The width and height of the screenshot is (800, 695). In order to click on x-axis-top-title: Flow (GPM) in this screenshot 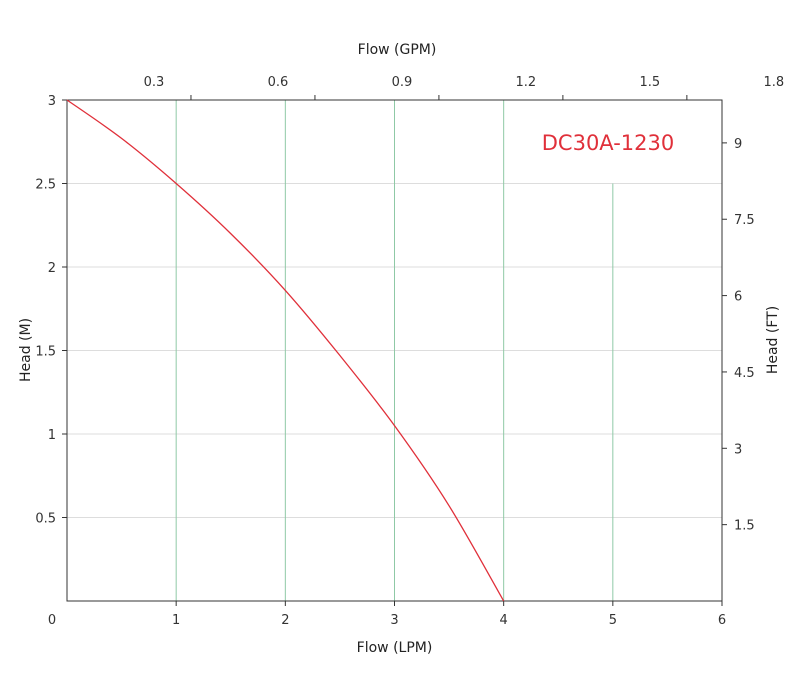, I will do `click(397, 50)`.